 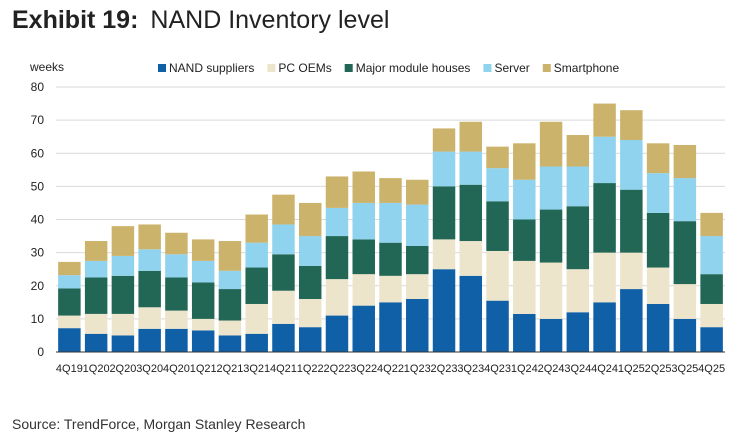 What do you see at coordinates (75, 20) in the screenshot?
I see `exhibit-number: Exhibit 19:` at bounding box center [75, 20].